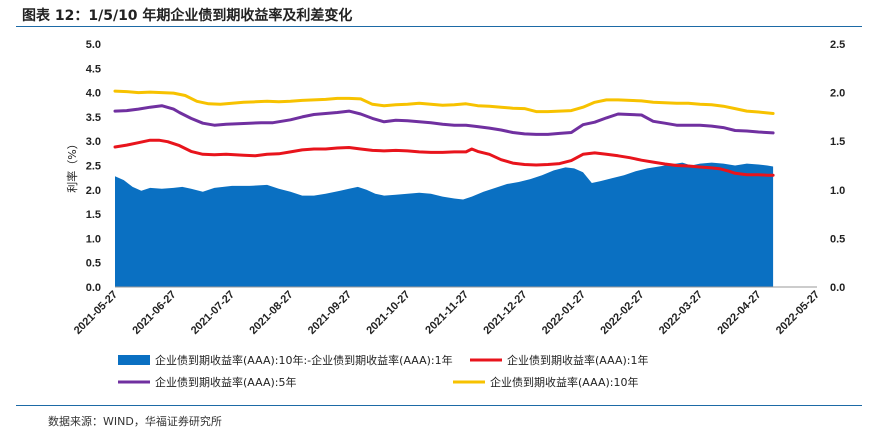  I want to click on y-tick-label-right: 0.5, so click(837, 239).